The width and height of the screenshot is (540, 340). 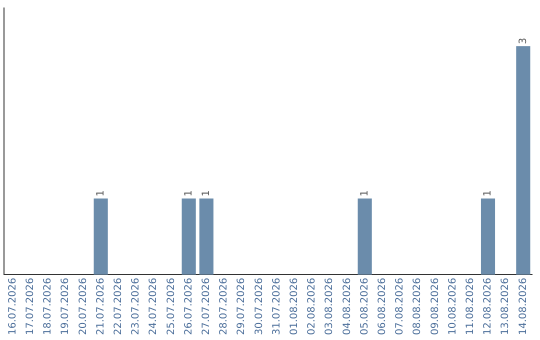 I want to click on x-tick-label: 17.07.2026, so click(x=30, y=307).